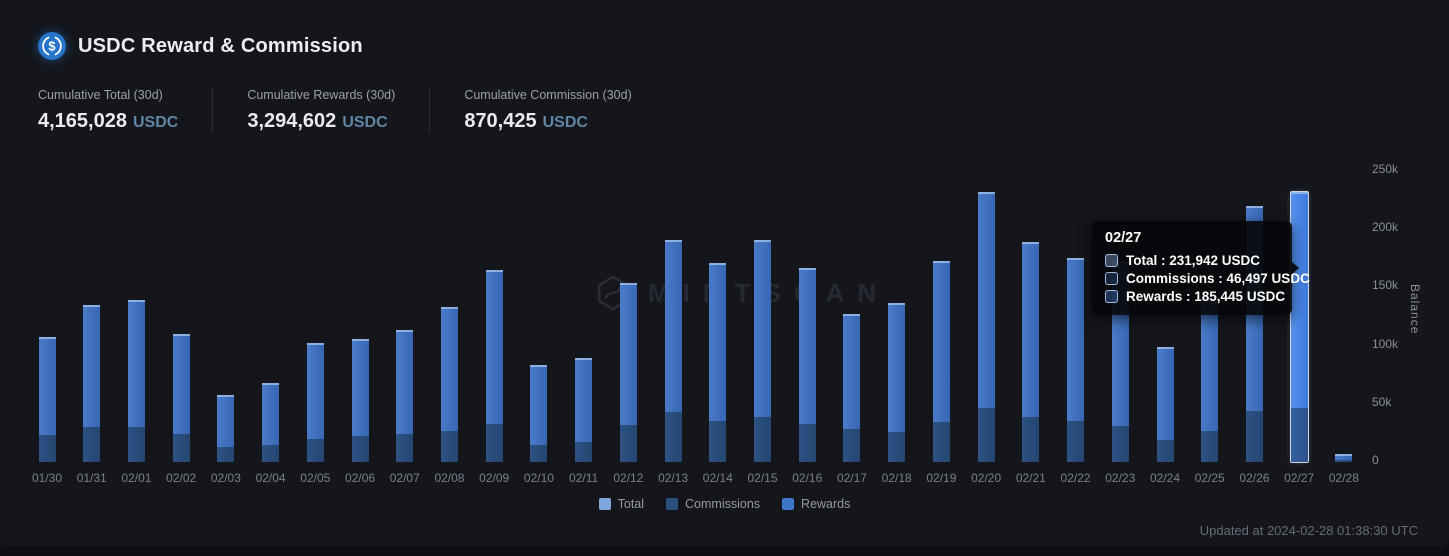 This screenshot has width=1449, height=556. What do you see at coordinates (717, 478) in the screenshot?
I see `x-axis-label: 02/14` at bounding box center [717, 478].